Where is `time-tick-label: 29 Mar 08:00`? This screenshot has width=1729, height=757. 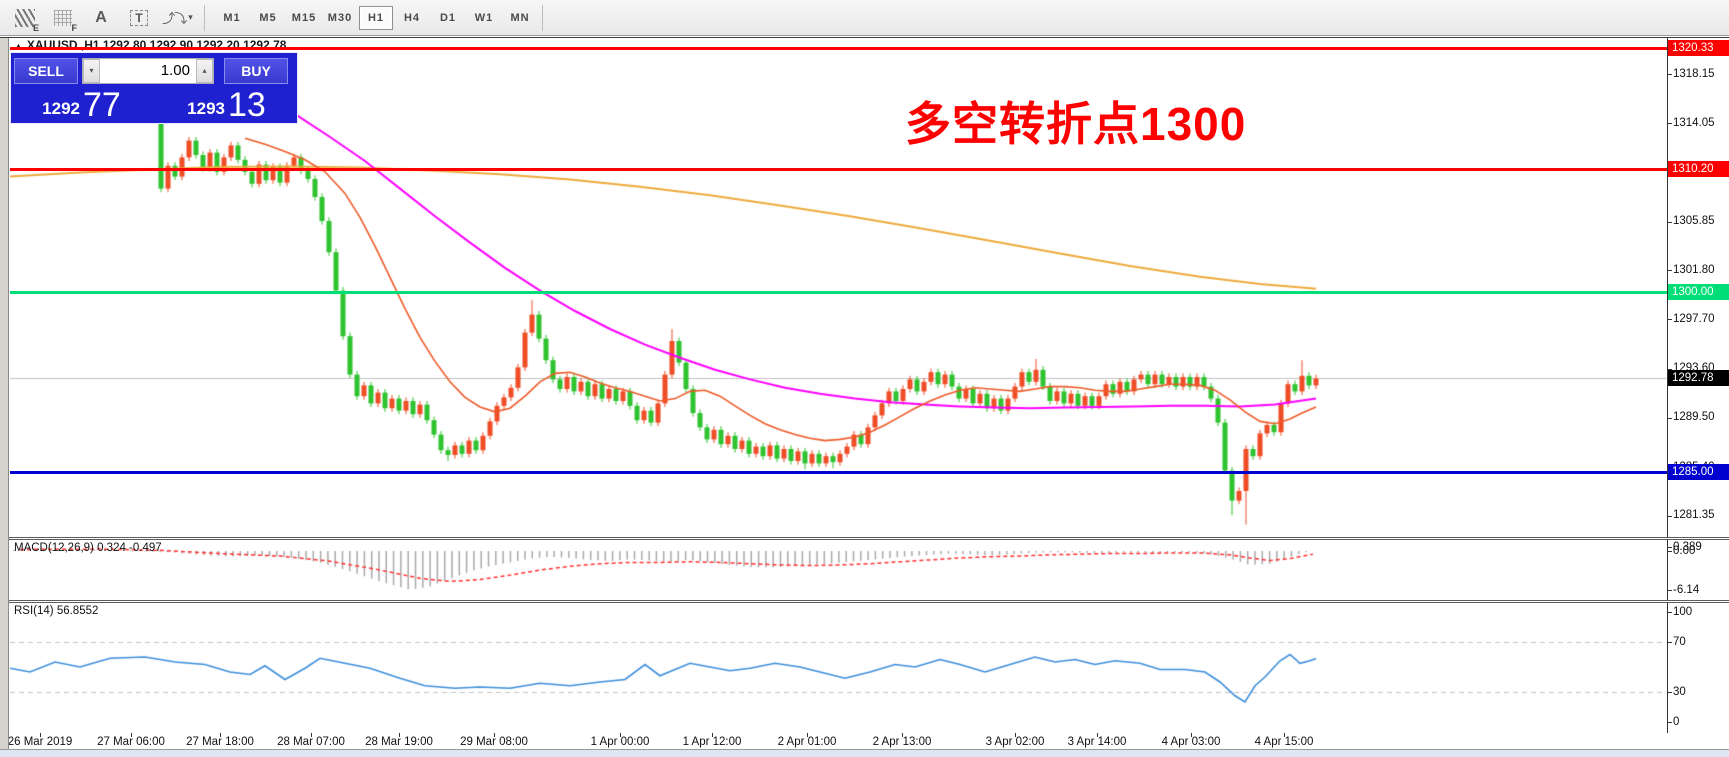 time-tick-label: 29 Mar 08:00 is located at coordinates (494, 742).